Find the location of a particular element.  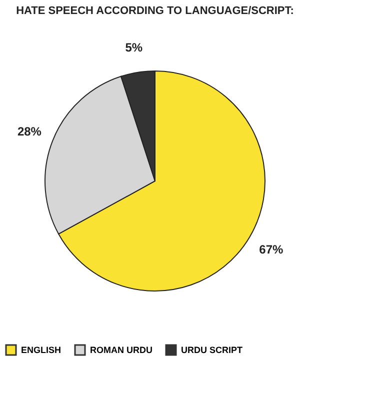

data-label: 5% is located at coordinates (134, 47).